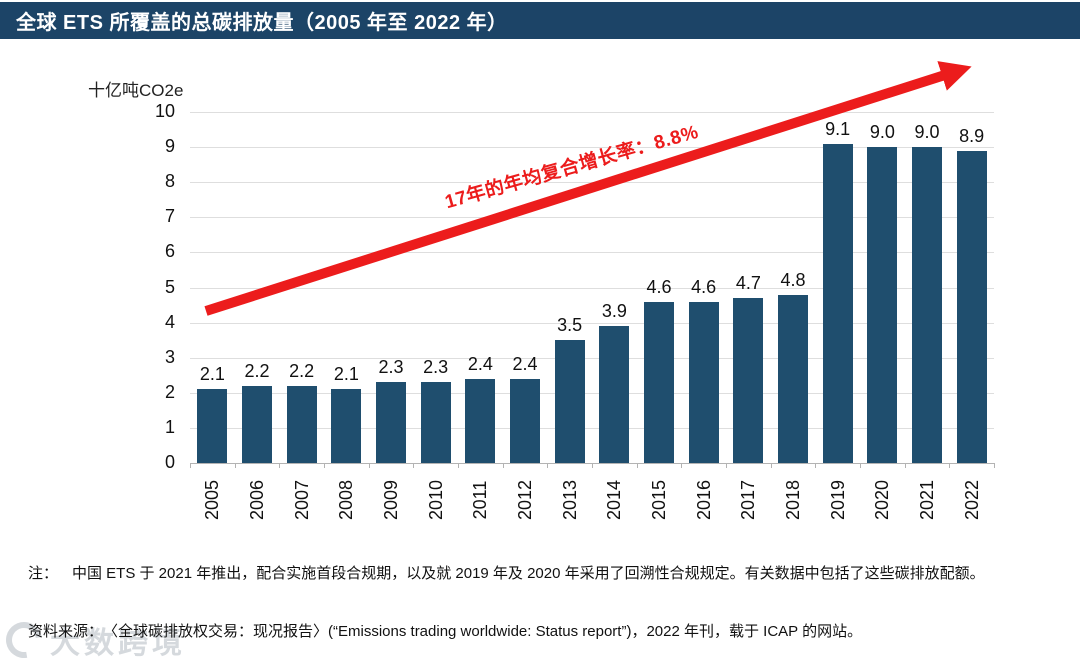 The image size is (1080, 659). Describe the element at coordinates (164, 111) in the screenshot. I see `y-tick-label: 10` at that location.